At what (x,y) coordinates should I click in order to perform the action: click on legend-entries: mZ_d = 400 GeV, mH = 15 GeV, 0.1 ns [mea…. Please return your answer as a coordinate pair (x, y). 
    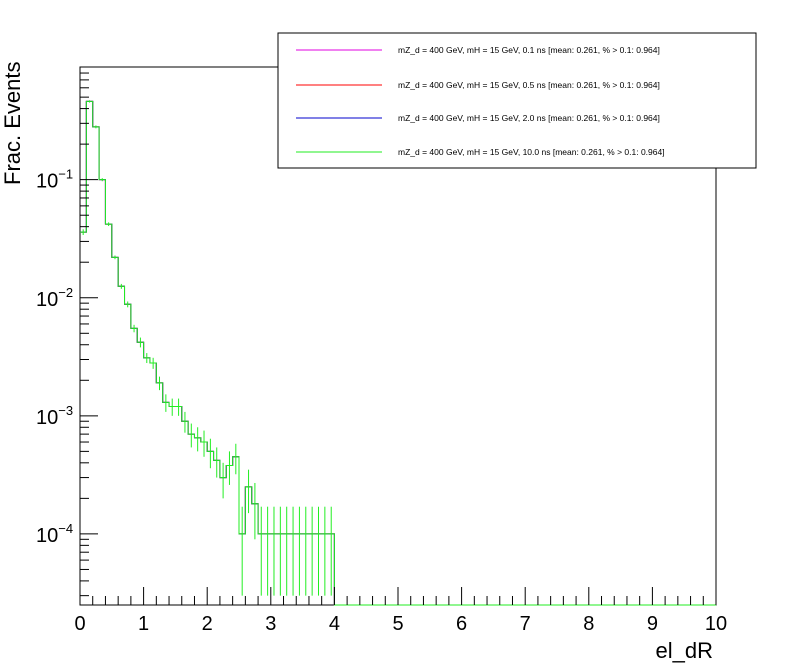
    Looking at the image, I should click on (480, 101).